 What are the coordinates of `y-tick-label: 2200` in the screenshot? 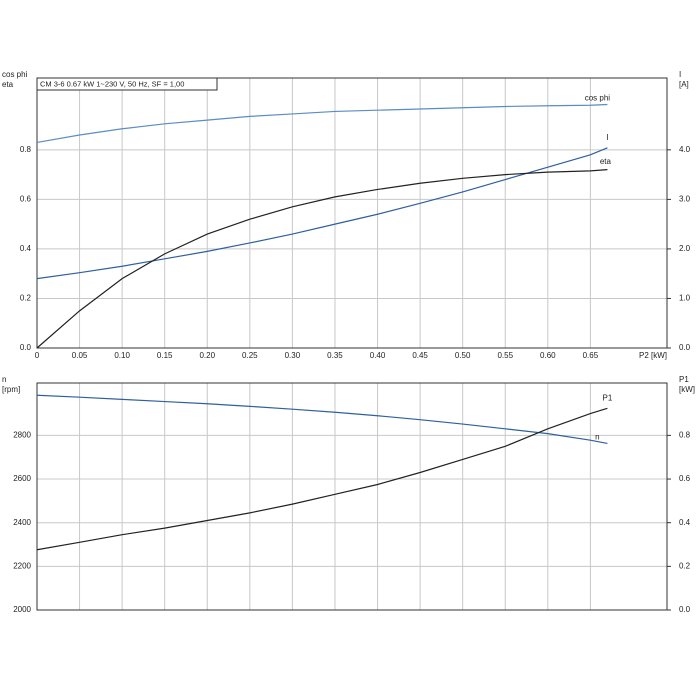 It's located at (22, 565).